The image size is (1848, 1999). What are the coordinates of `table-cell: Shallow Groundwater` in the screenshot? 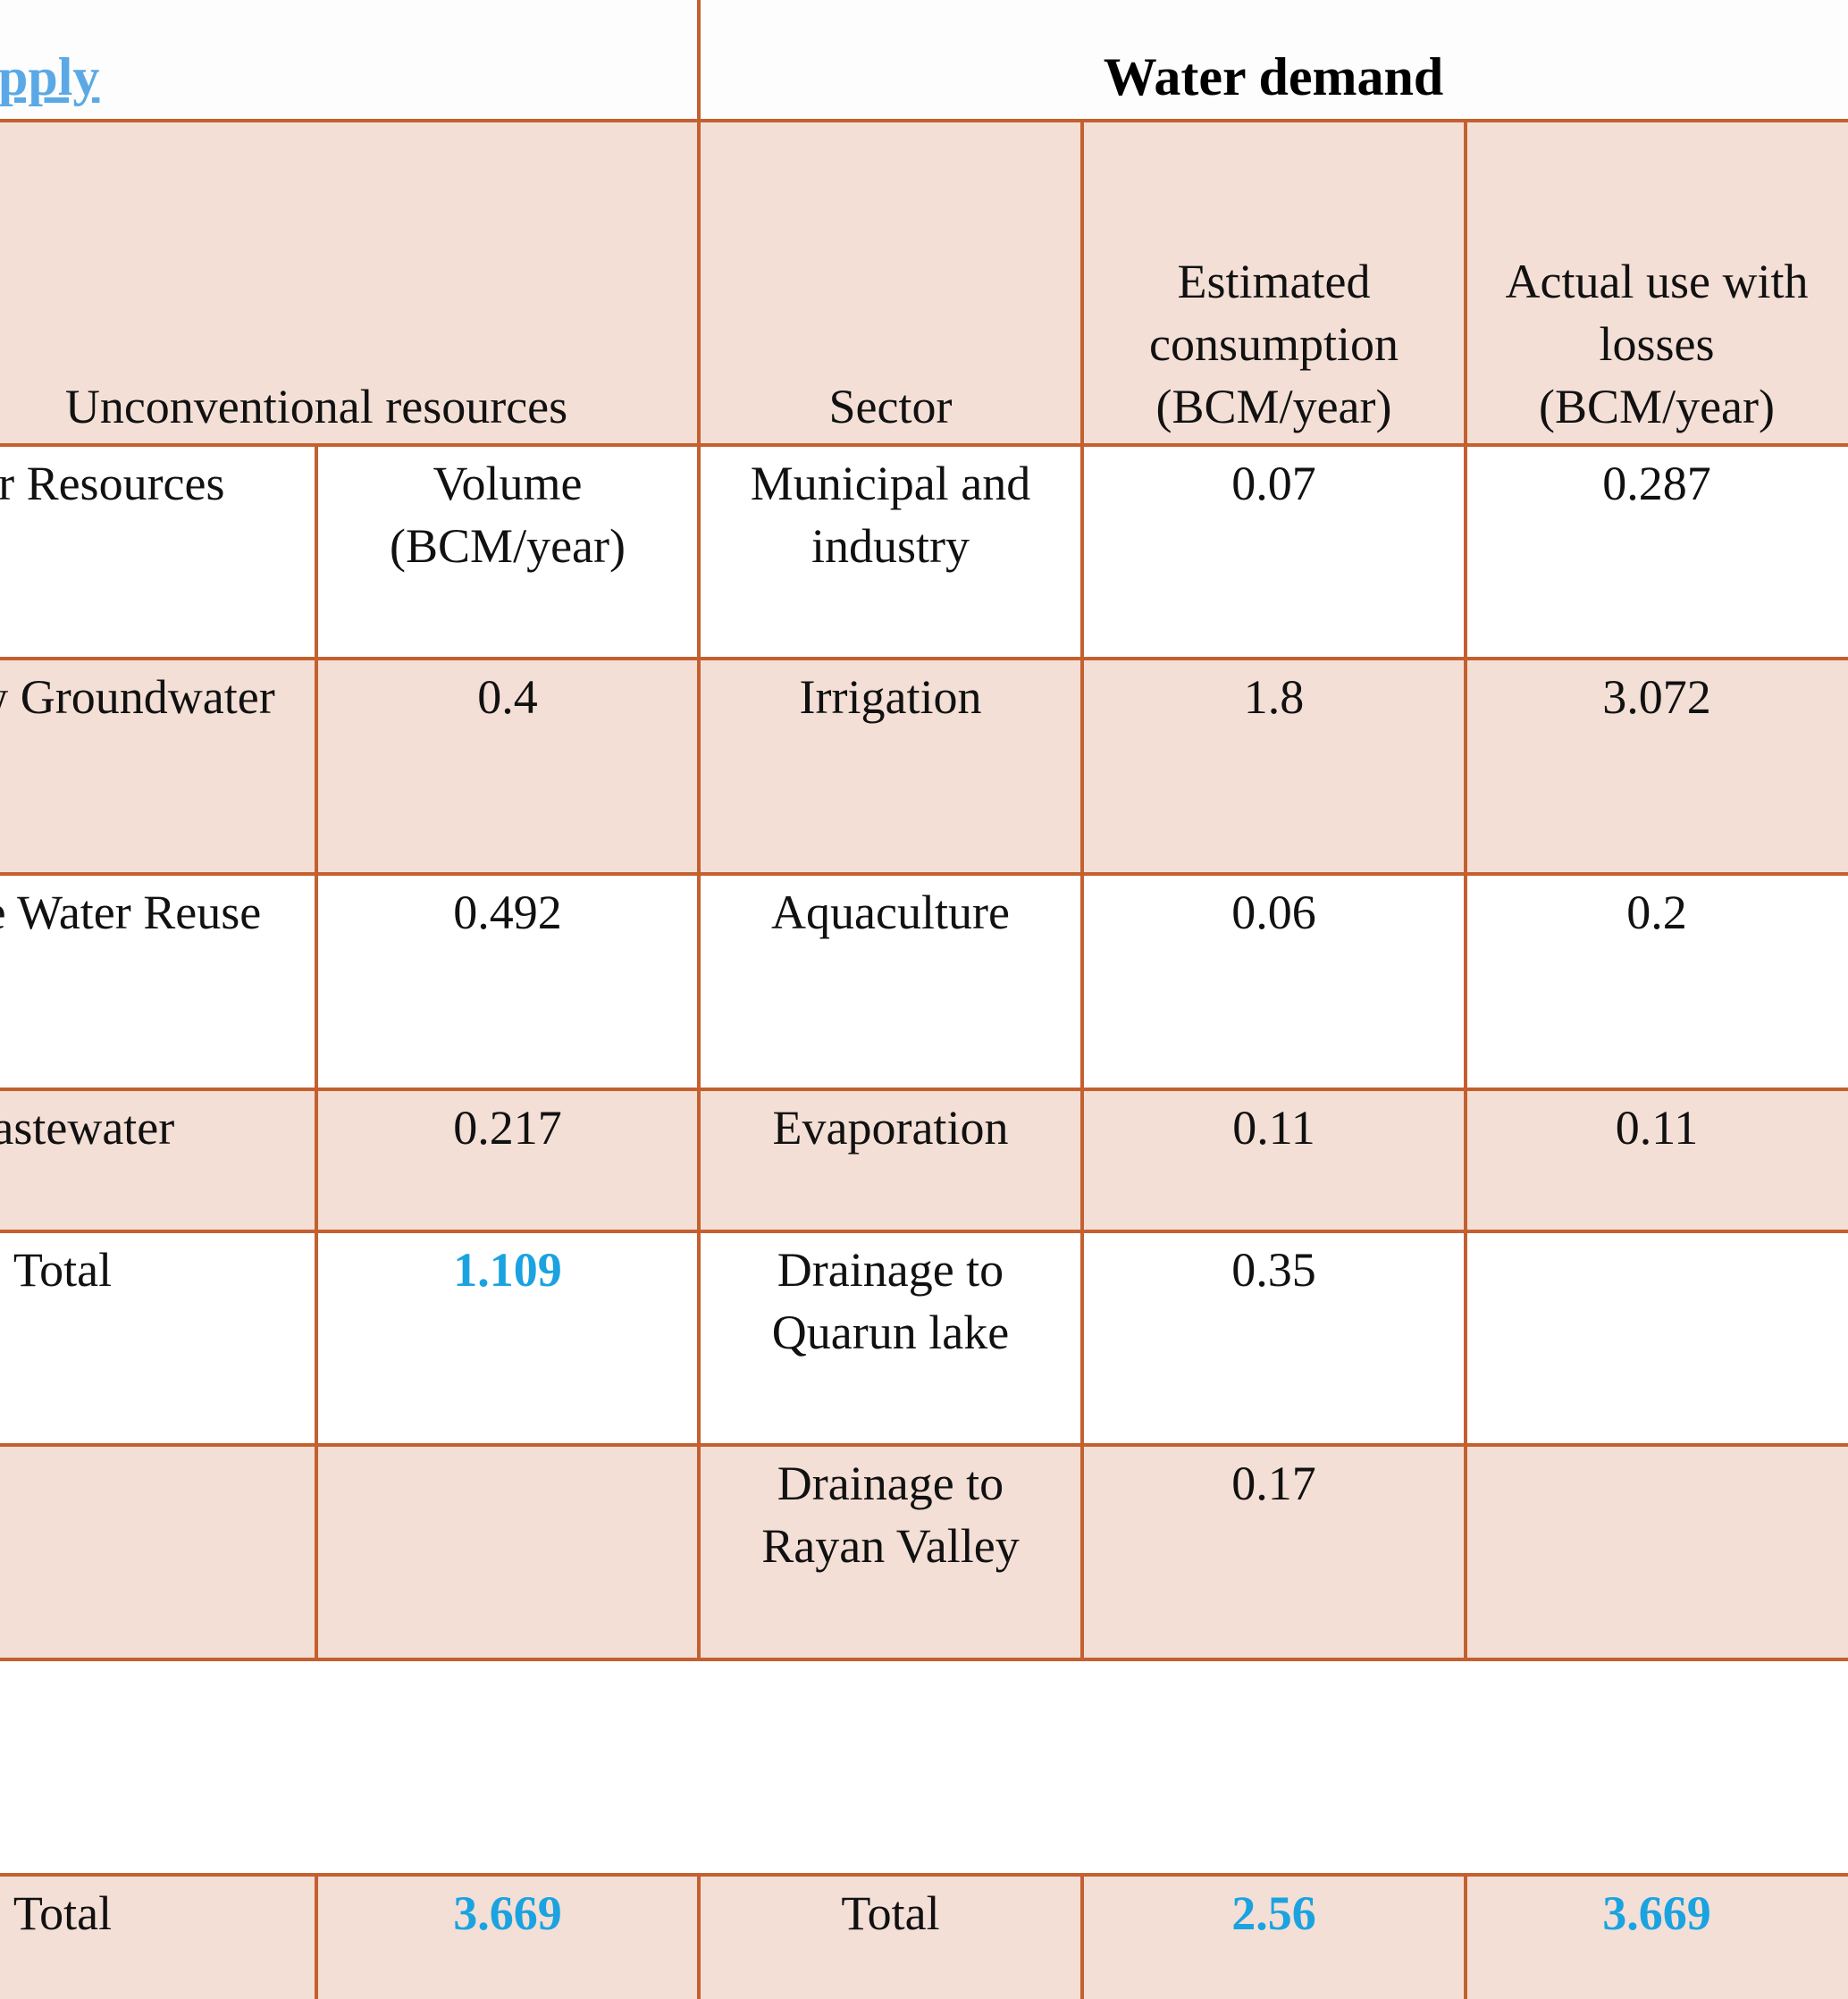 It's located at (158, 766).